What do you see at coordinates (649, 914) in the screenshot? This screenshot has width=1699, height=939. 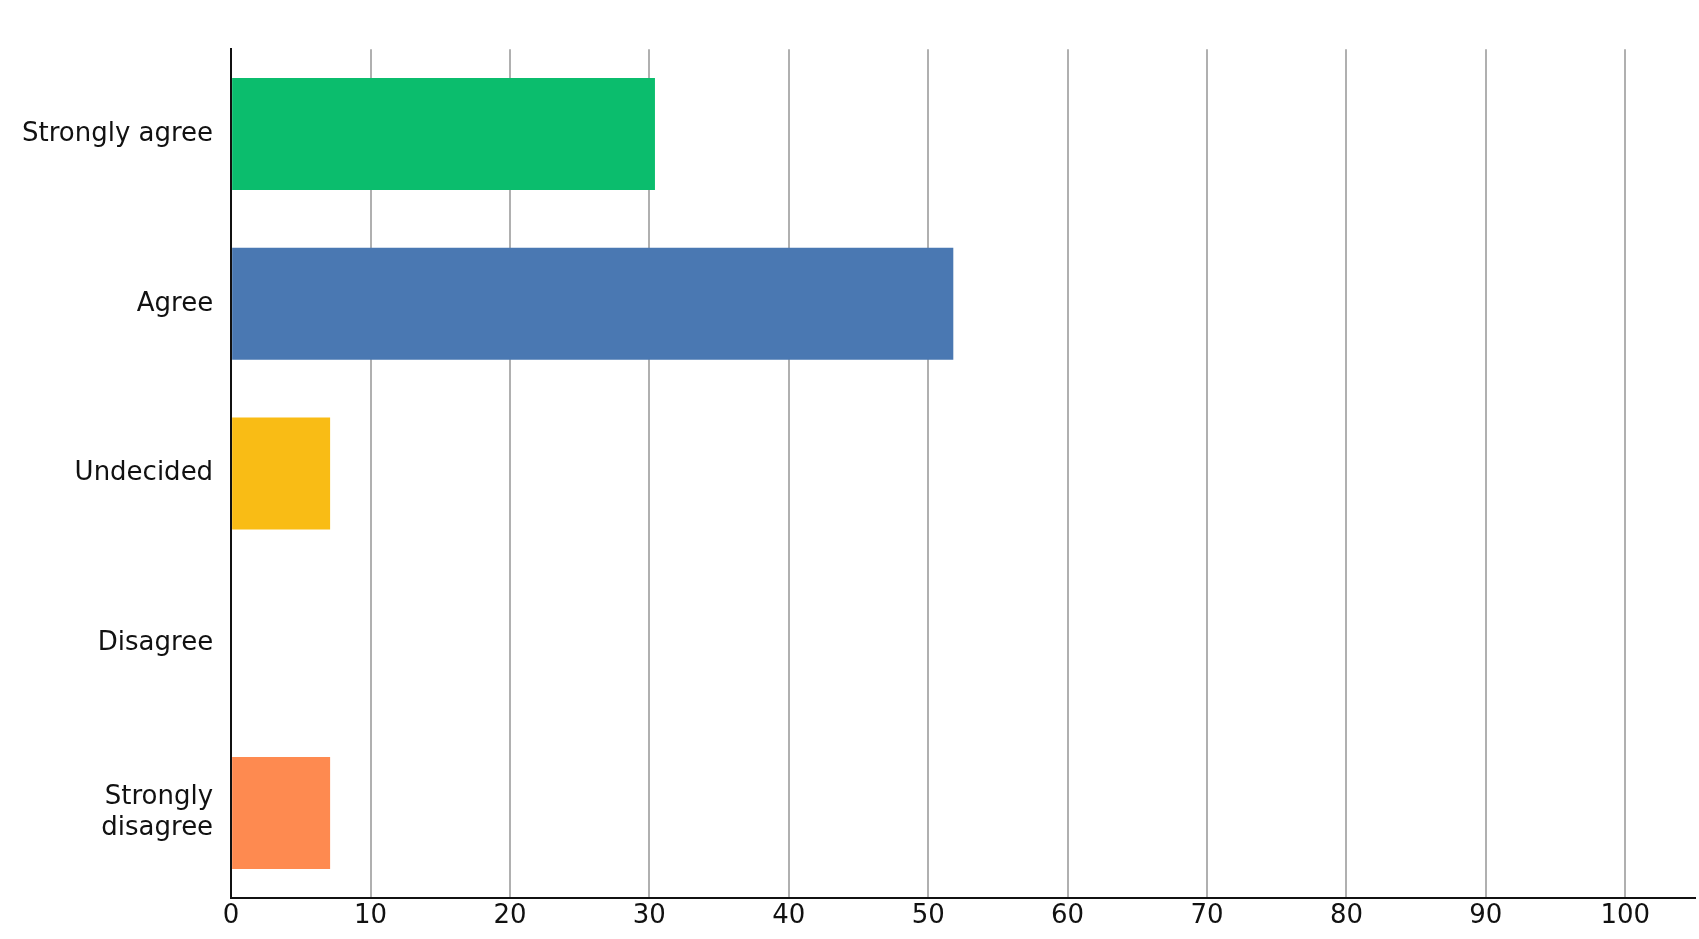 I see `x-tick-label: 30` at bounding box center [649, 914].